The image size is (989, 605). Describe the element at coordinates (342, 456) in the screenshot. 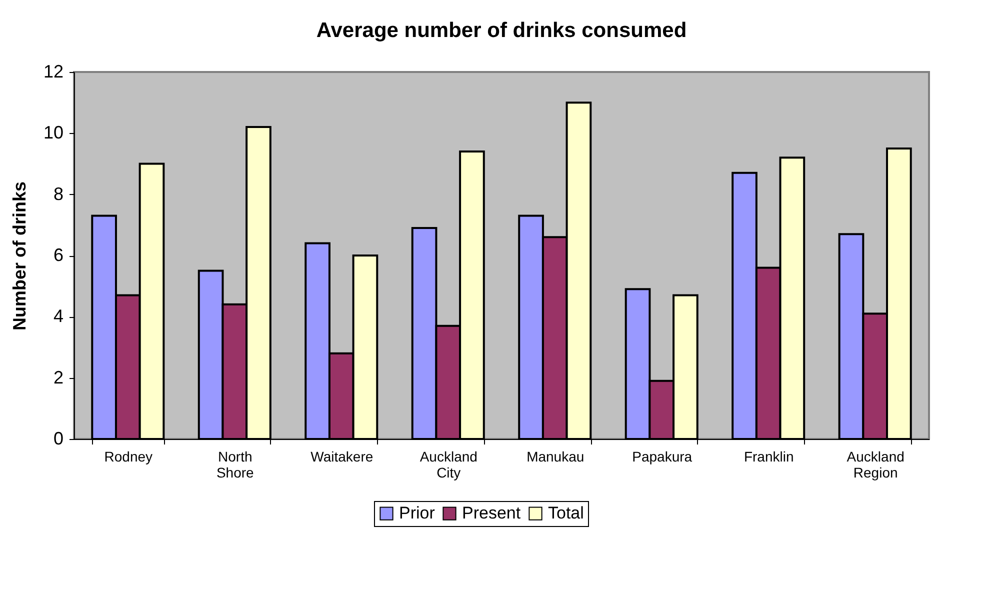

I see `x-tick-label: Waitakere` at that location.